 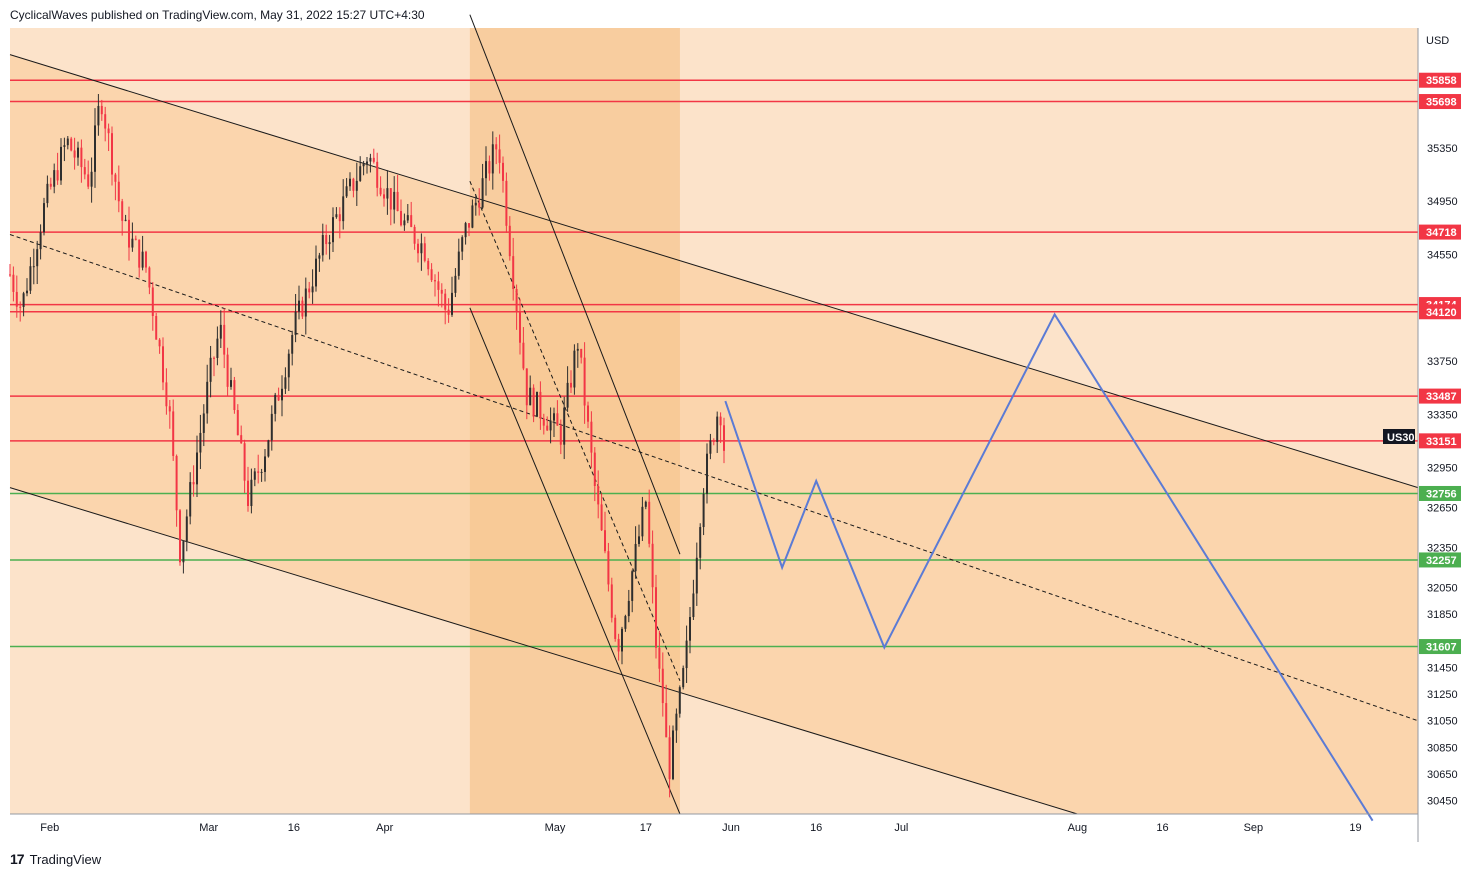 What do you see at coordinates (1442, 802) in the screenshot?
I see `price-tick-label: 30450` at bounding box center [1442, 802].